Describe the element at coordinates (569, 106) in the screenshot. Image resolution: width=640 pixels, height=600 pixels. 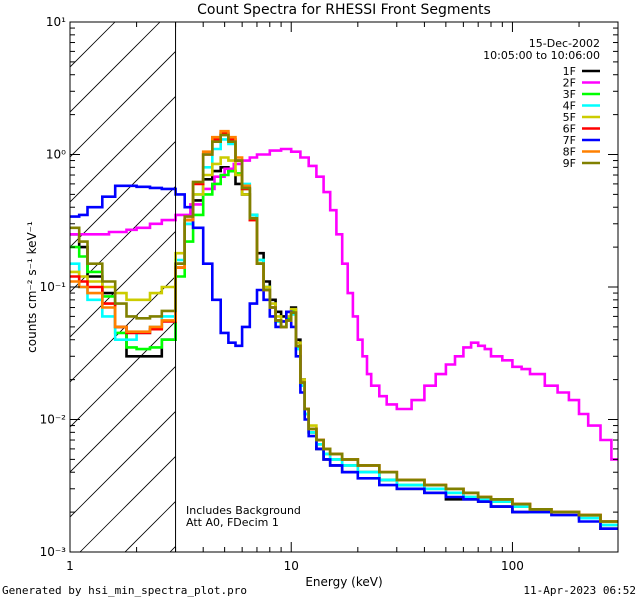
I see `legend-label-4F: 4F` at that location.